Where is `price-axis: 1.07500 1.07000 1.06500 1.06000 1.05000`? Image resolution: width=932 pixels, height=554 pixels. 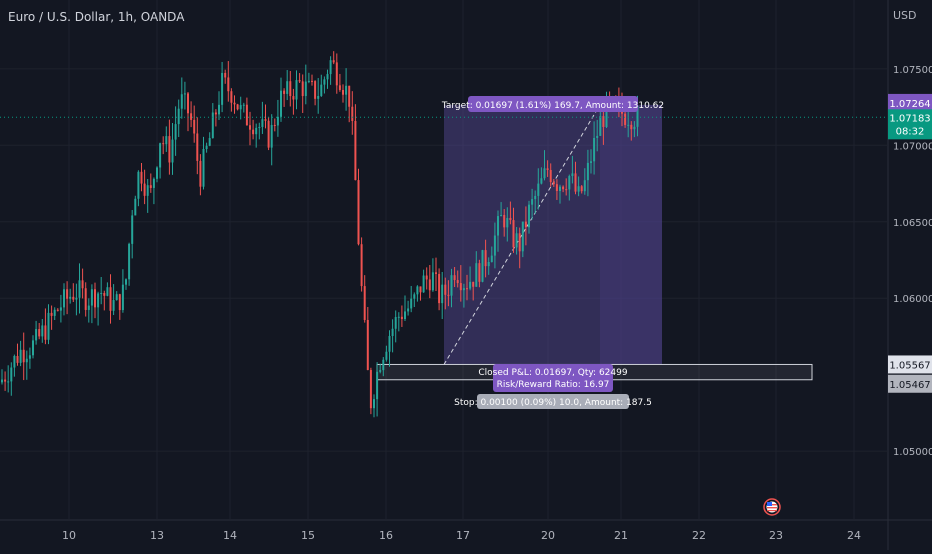 price-axis: 1.07500 1.07000 1.06500 1.06000 1.05000 is located at coordinates (912, 261).